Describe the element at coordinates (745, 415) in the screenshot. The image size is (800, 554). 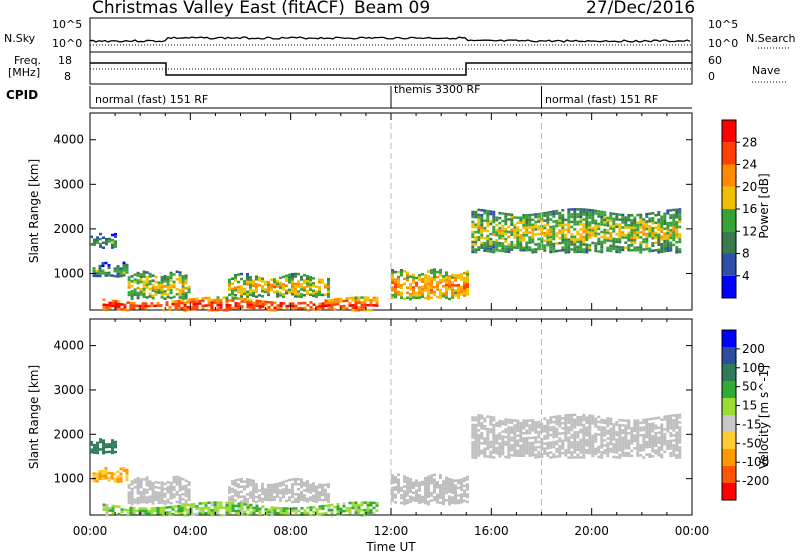
I see `velocity-colorbar: -200 -100 -50 -15 15 50 100 200` at that location.